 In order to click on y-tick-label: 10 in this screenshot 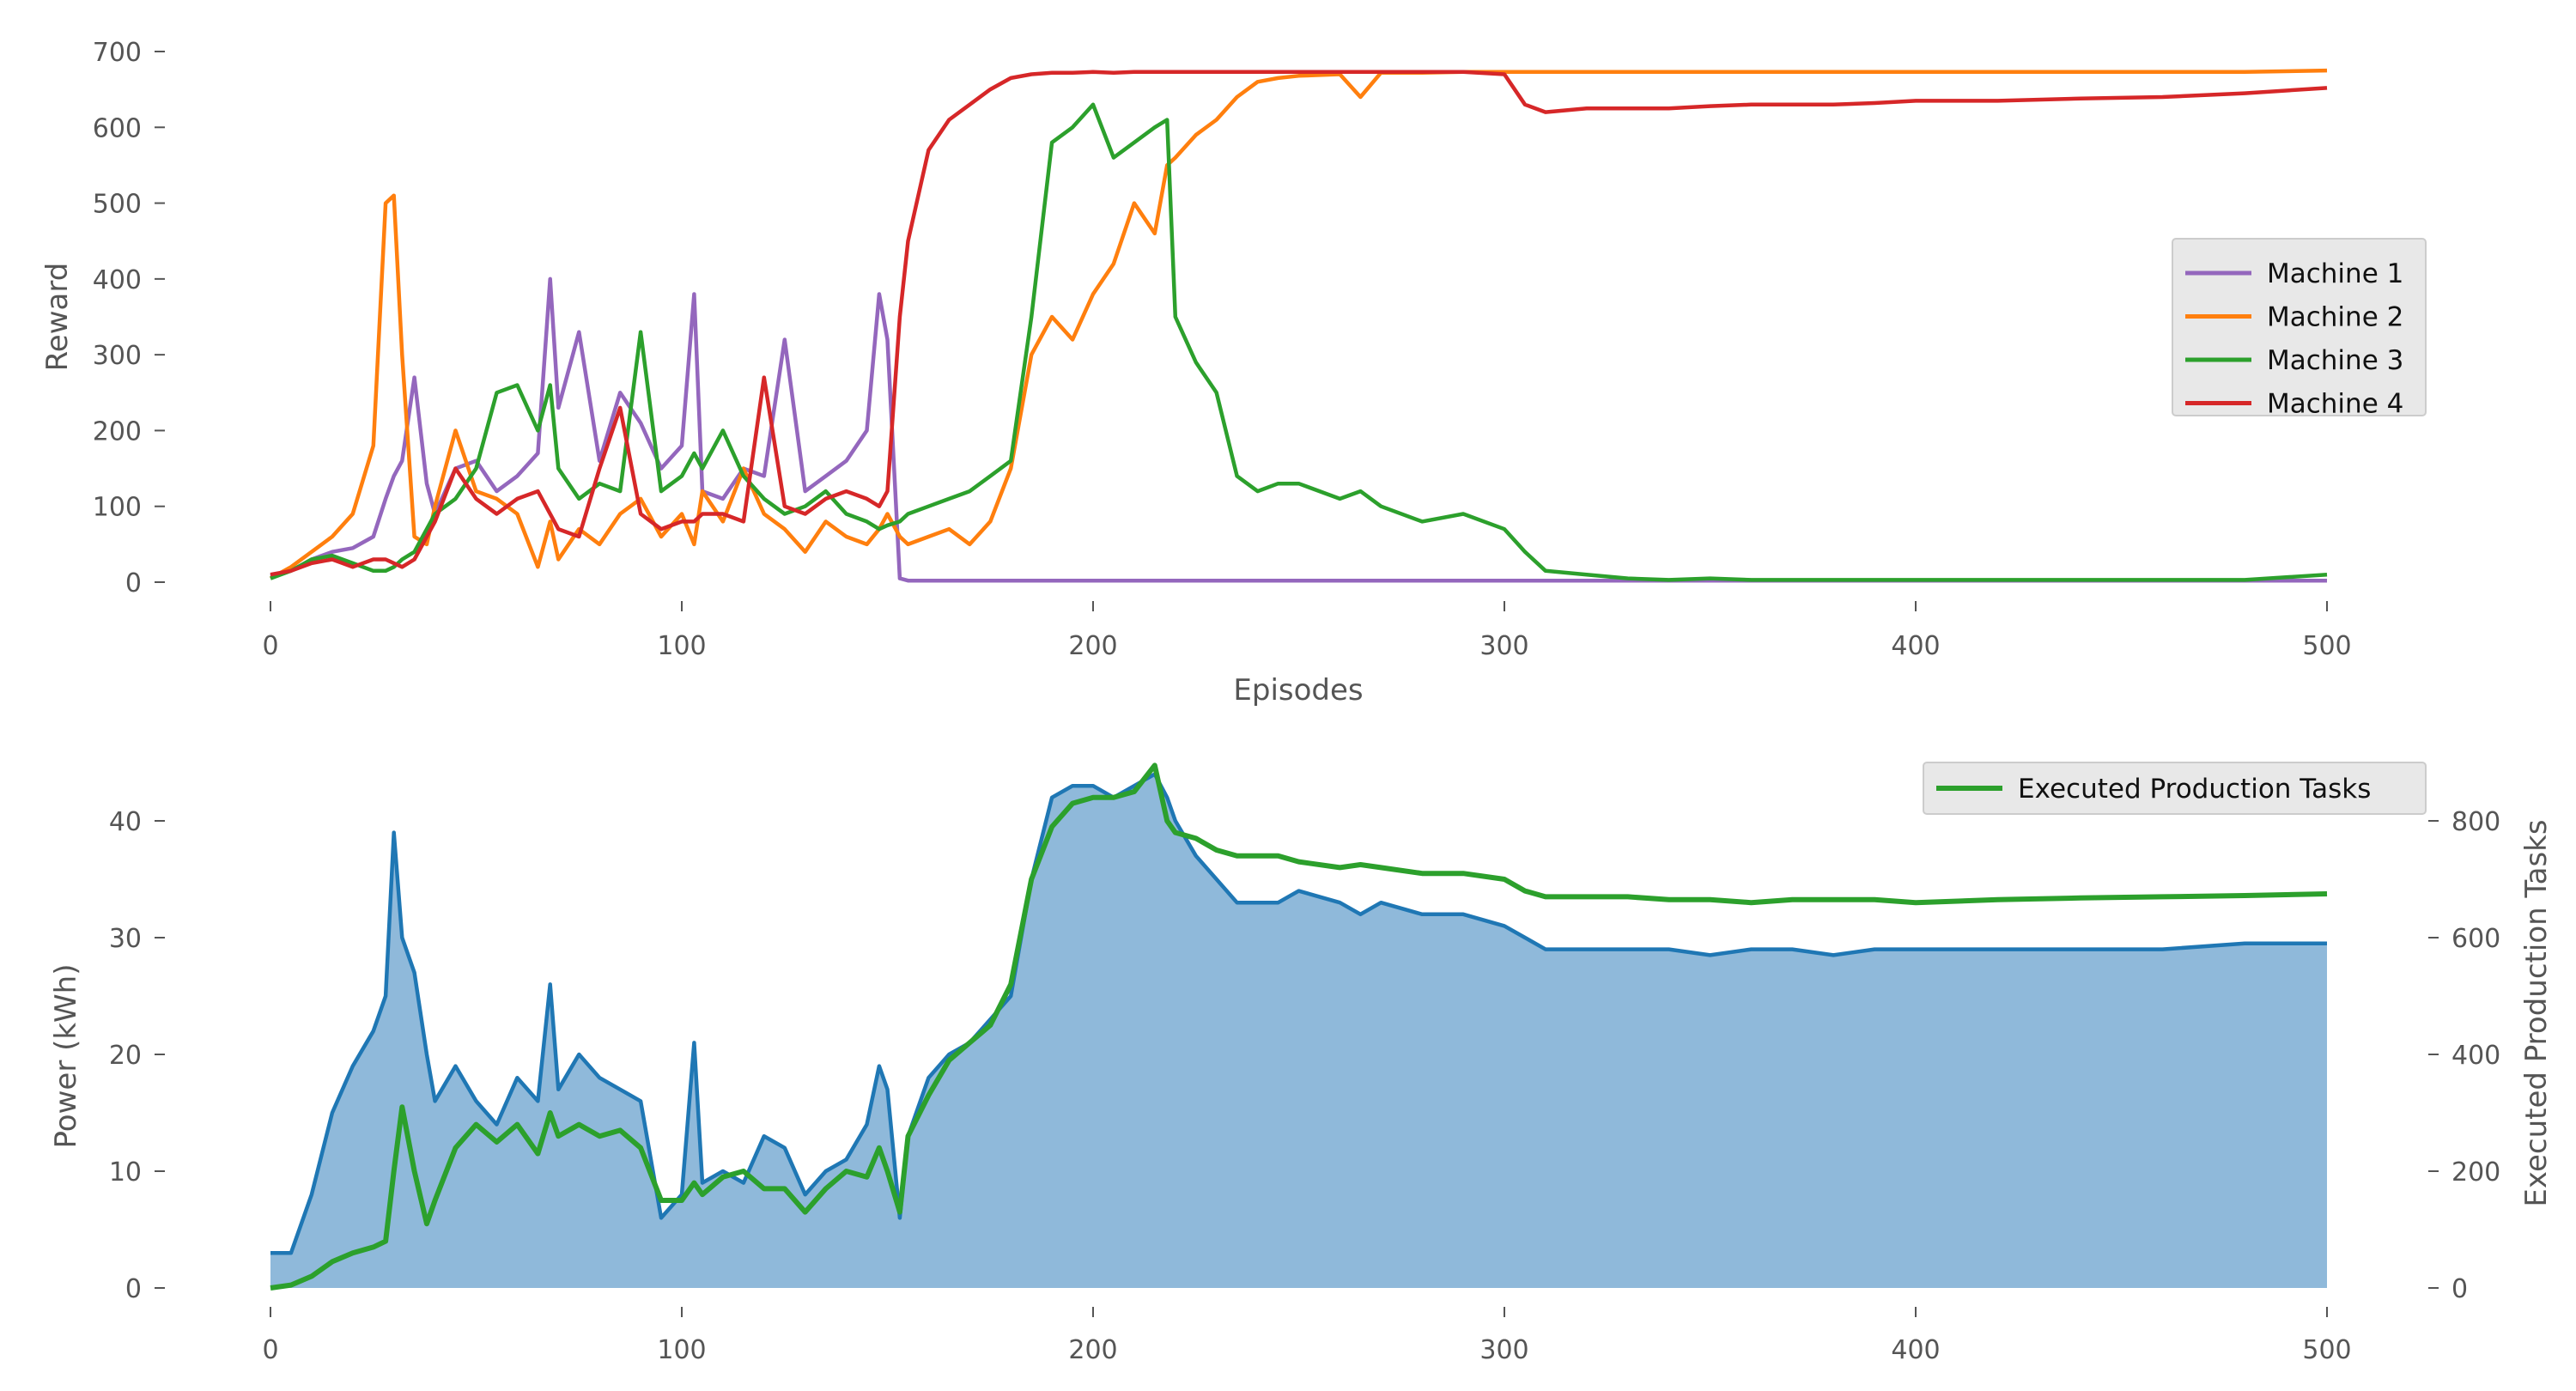, I will do `click(126, 1172)`.